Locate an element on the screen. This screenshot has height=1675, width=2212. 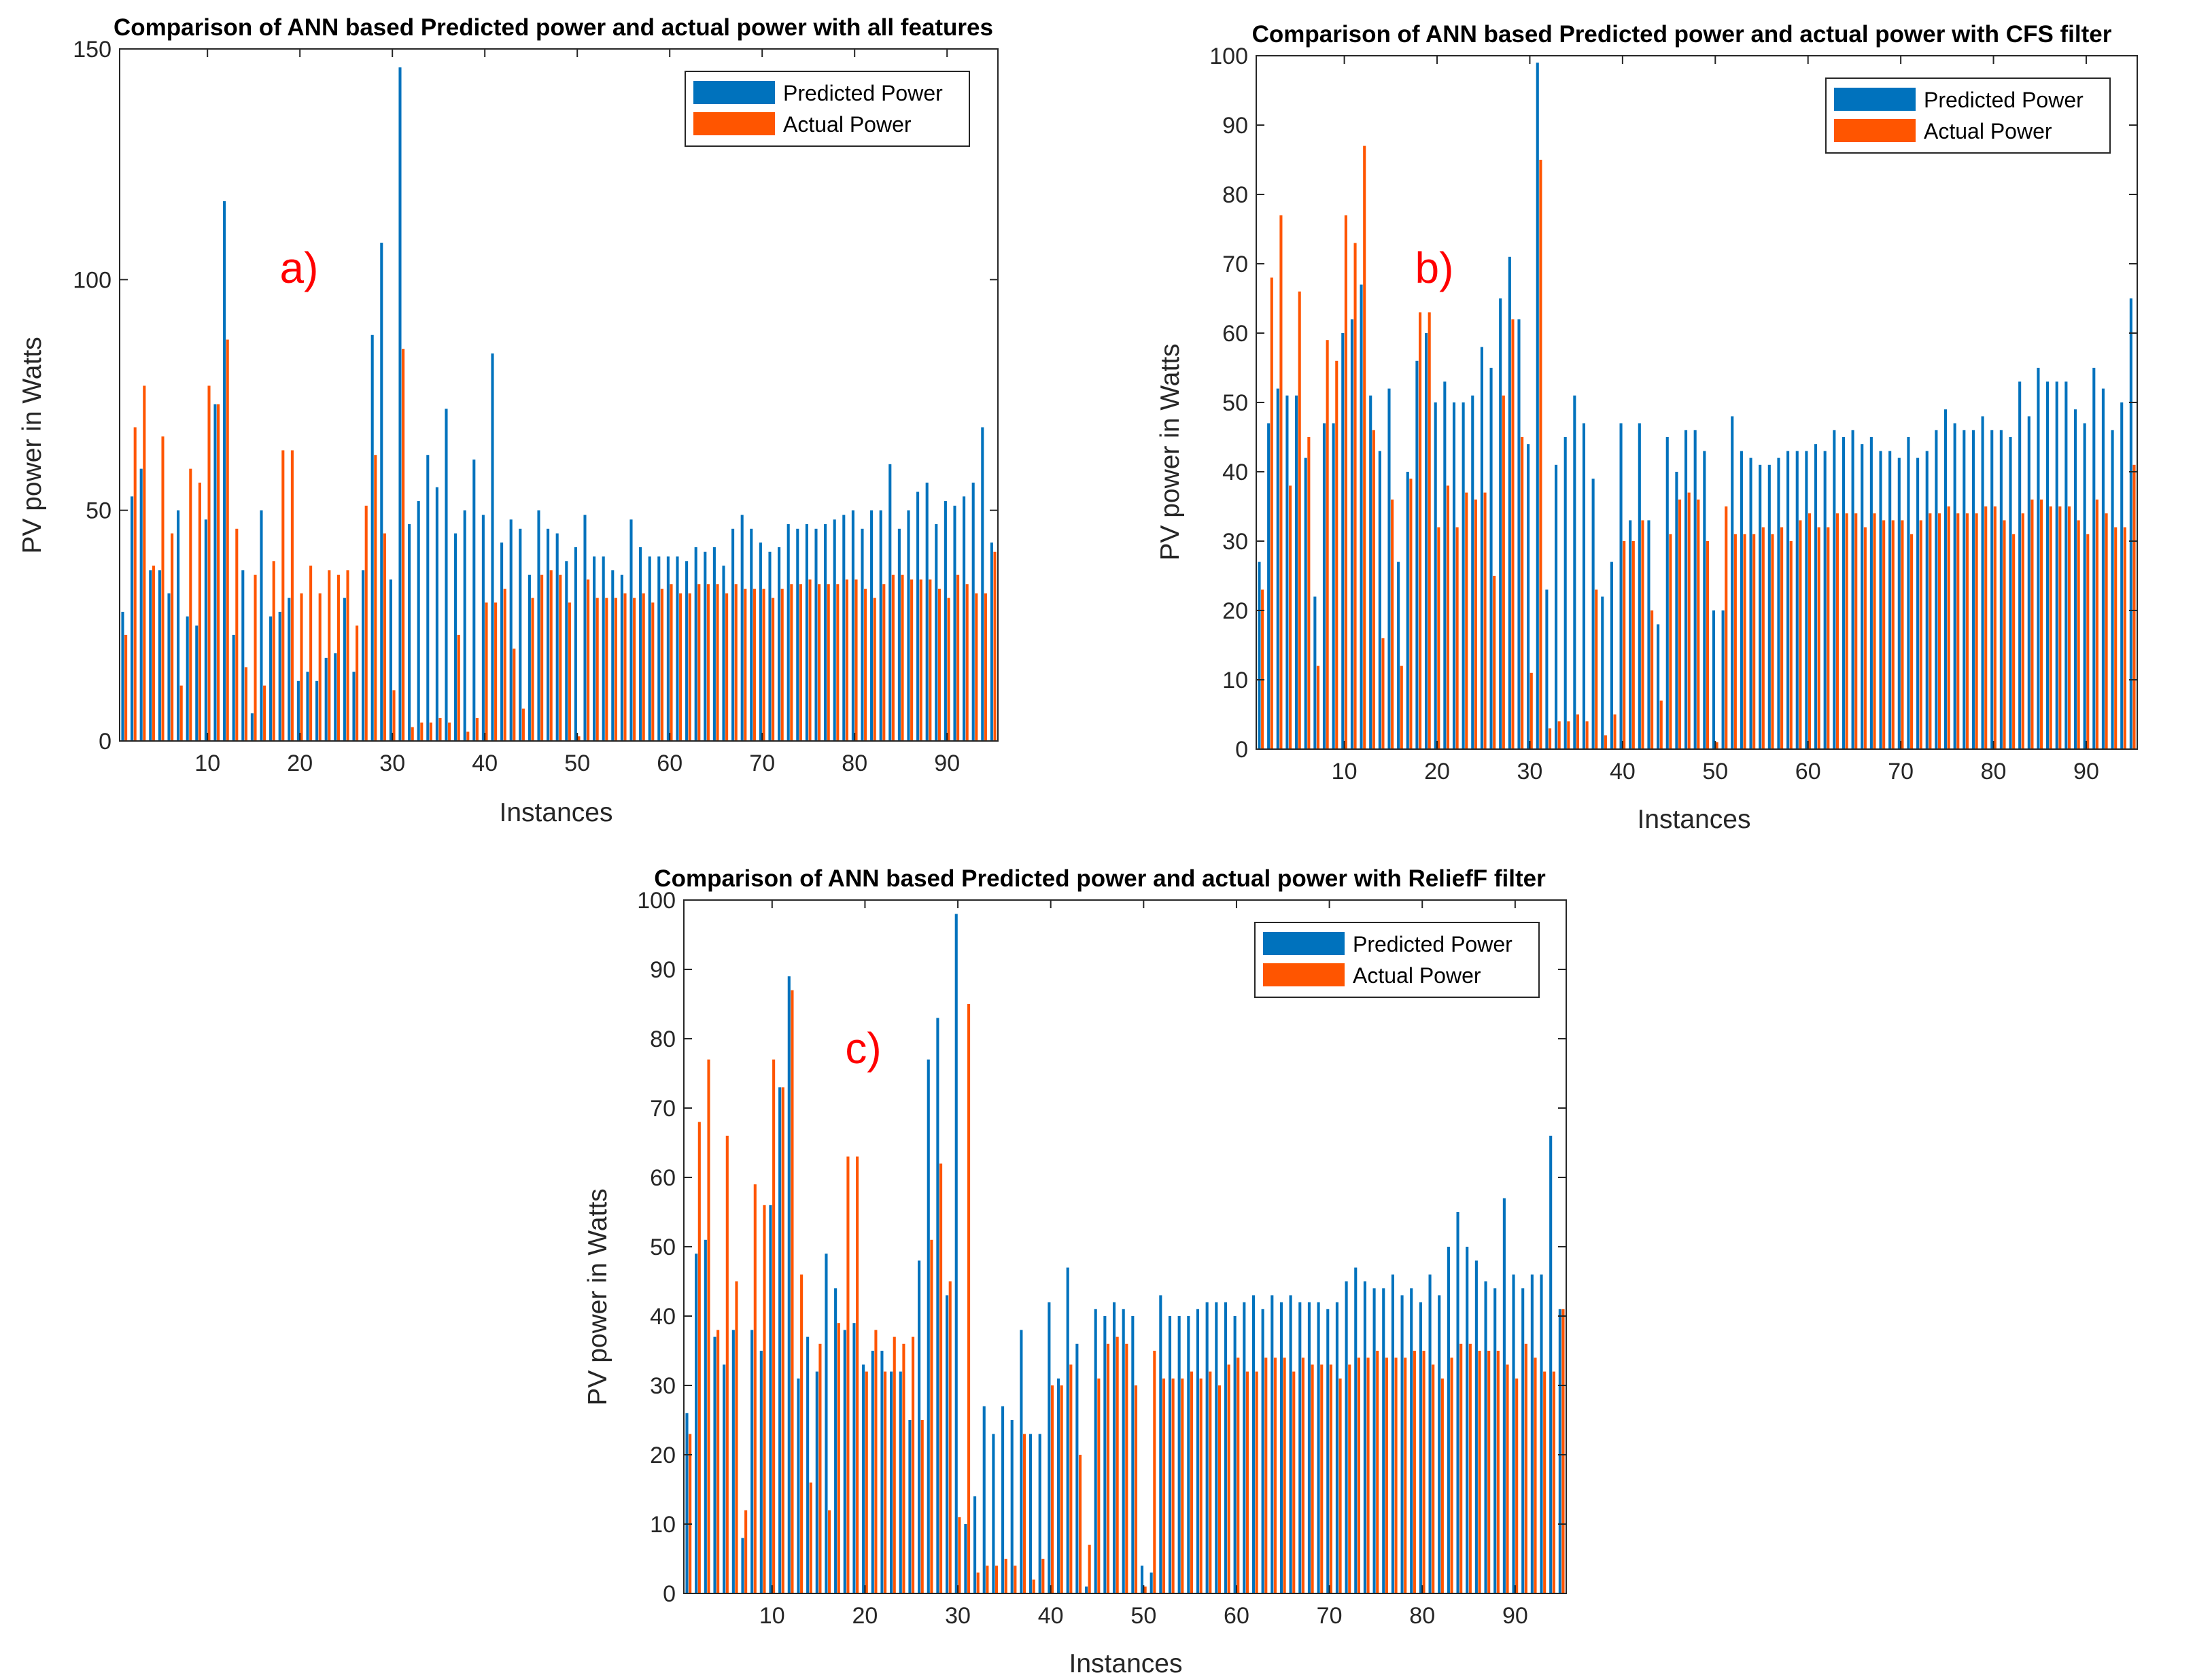
x-tick-label-a-50: 50 is located at coordinates (577, 763).